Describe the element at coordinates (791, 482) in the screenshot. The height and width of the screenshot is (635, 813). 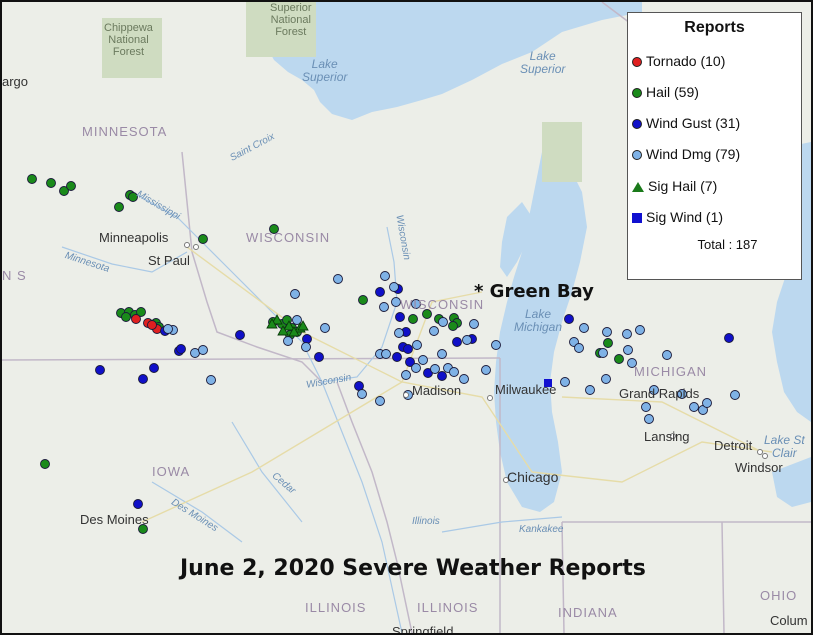
I see `lake-erie-shape` at that location.